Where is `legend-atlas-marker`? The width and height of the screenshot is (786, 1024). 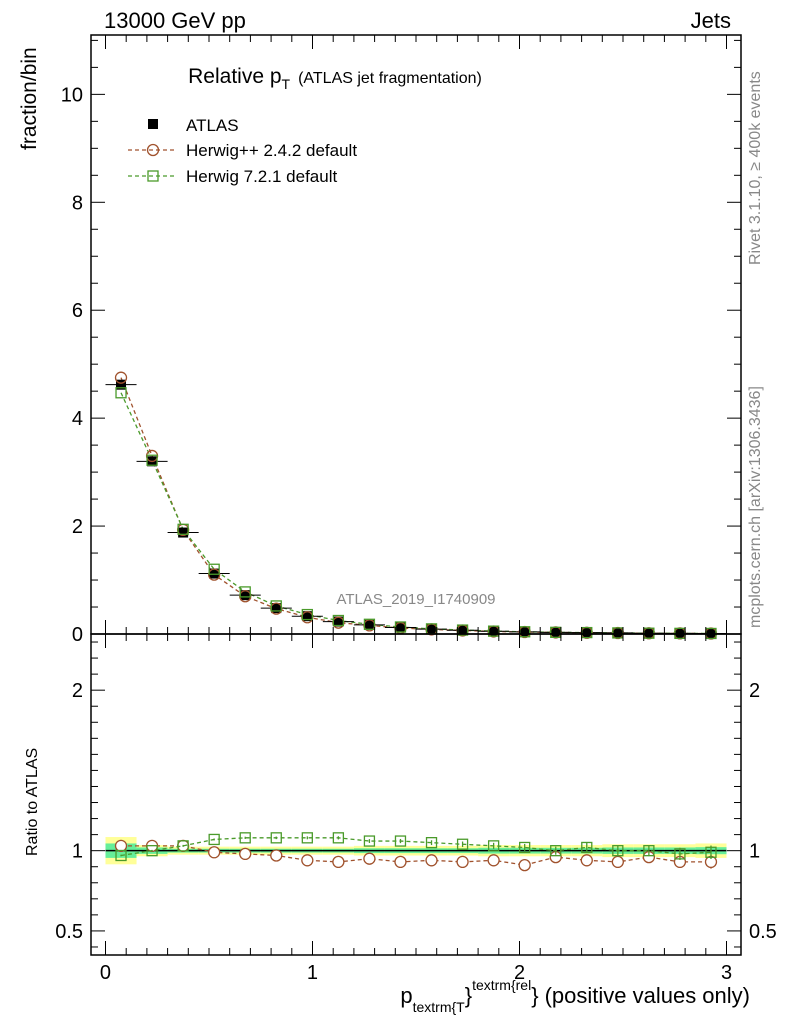
legend-atlas-marker is located at coordinates (153, 124).